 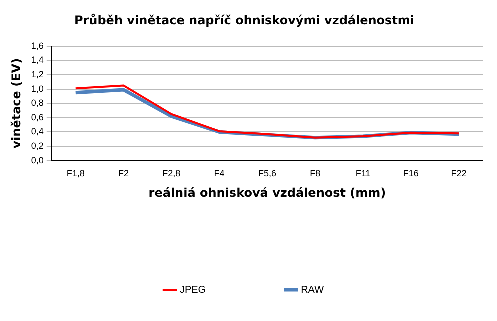 I want to click on y-tick-label: 0,8, so click(x=37, y=103).